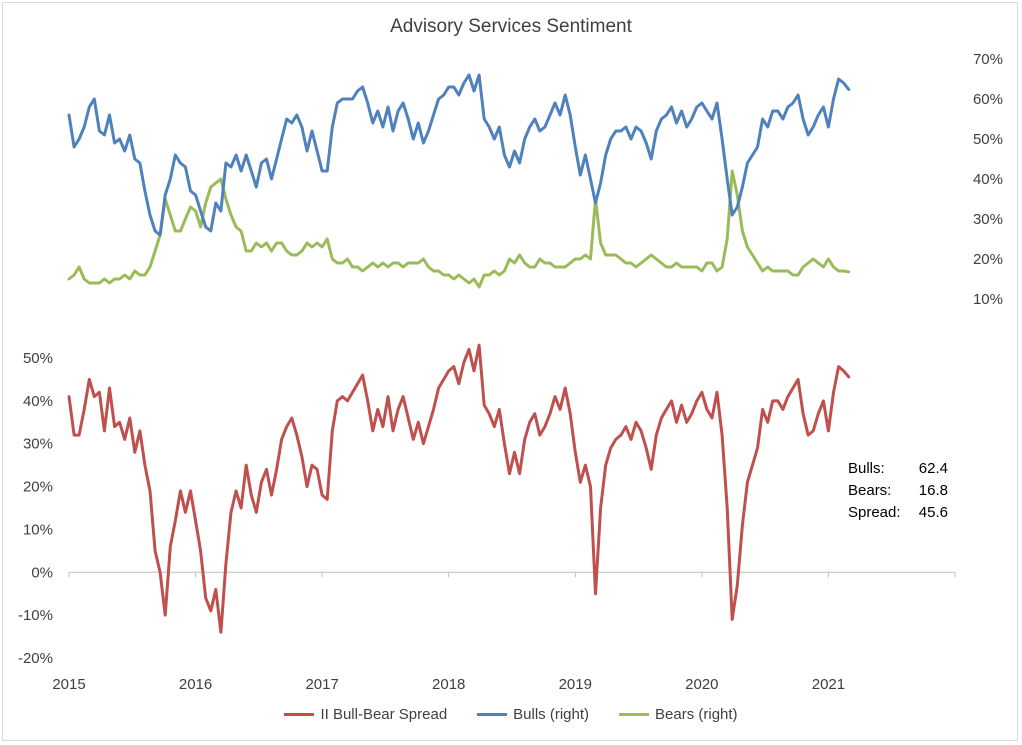 The image size is (1022, 745). I want to click on left-axis-tick-label: -10%, so click(35, 615).